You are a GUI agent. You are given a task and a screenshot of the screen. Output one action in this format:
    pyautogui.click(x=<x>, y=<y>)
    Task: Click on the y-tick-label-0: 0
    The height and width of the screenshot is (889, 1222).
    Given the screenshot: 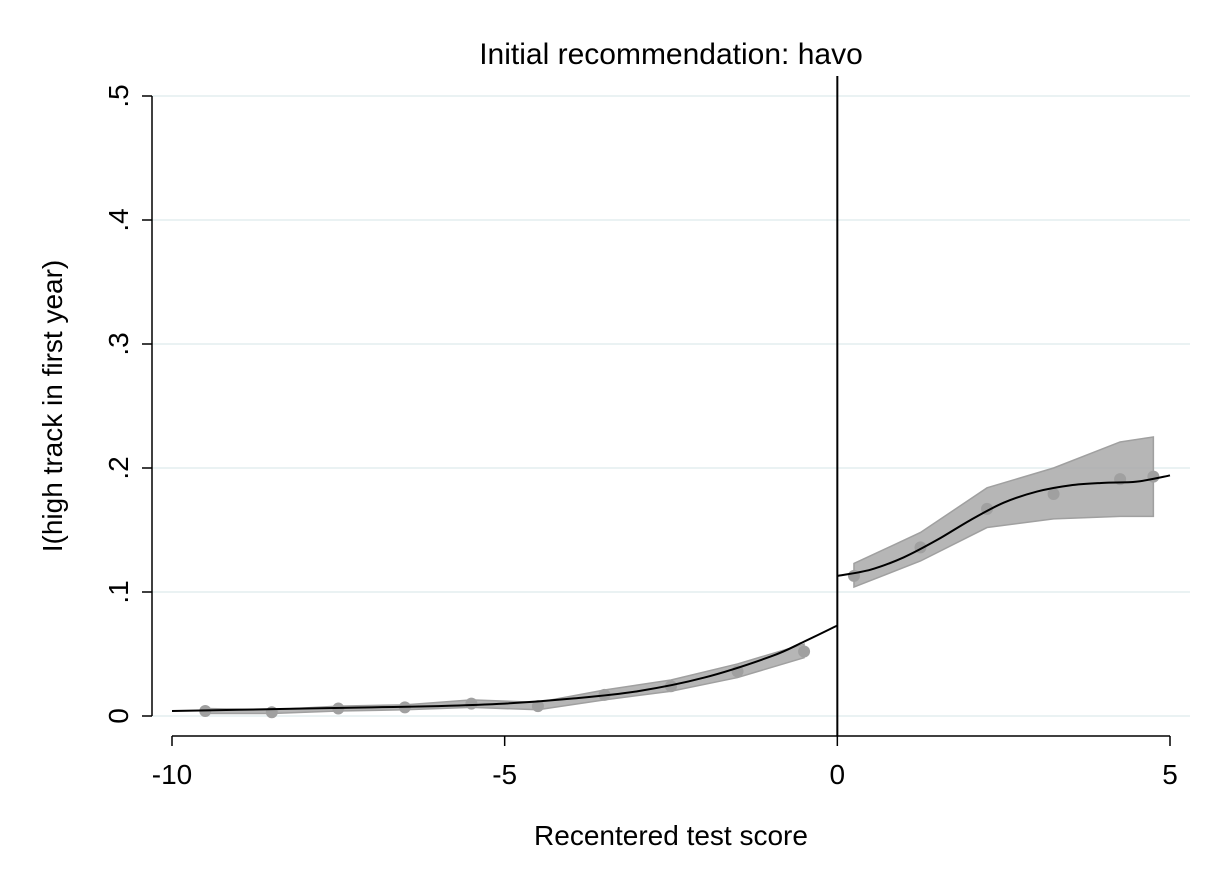 What is the action you would take?
    pyautogui.click(x=118, y=716)
    